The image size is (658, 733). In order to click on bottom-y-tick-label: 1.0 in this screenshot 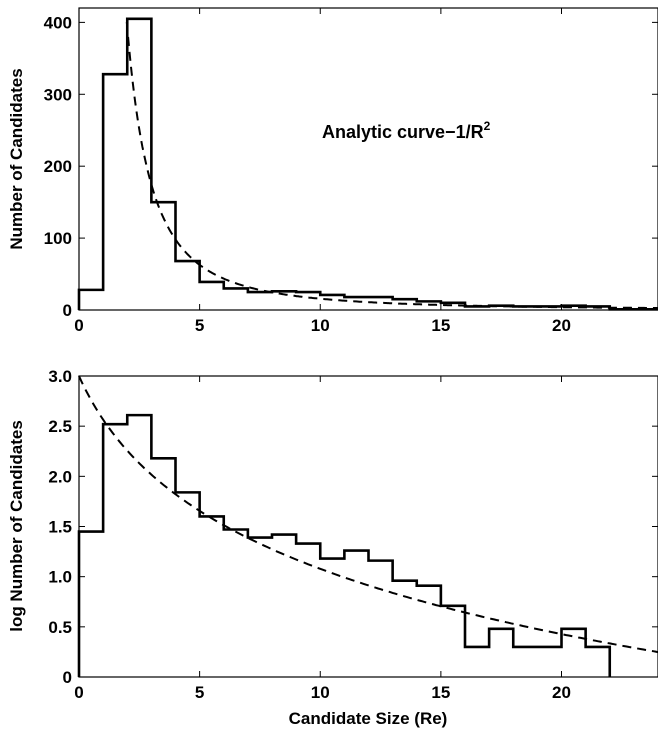, I will do `click(60, 577)`.